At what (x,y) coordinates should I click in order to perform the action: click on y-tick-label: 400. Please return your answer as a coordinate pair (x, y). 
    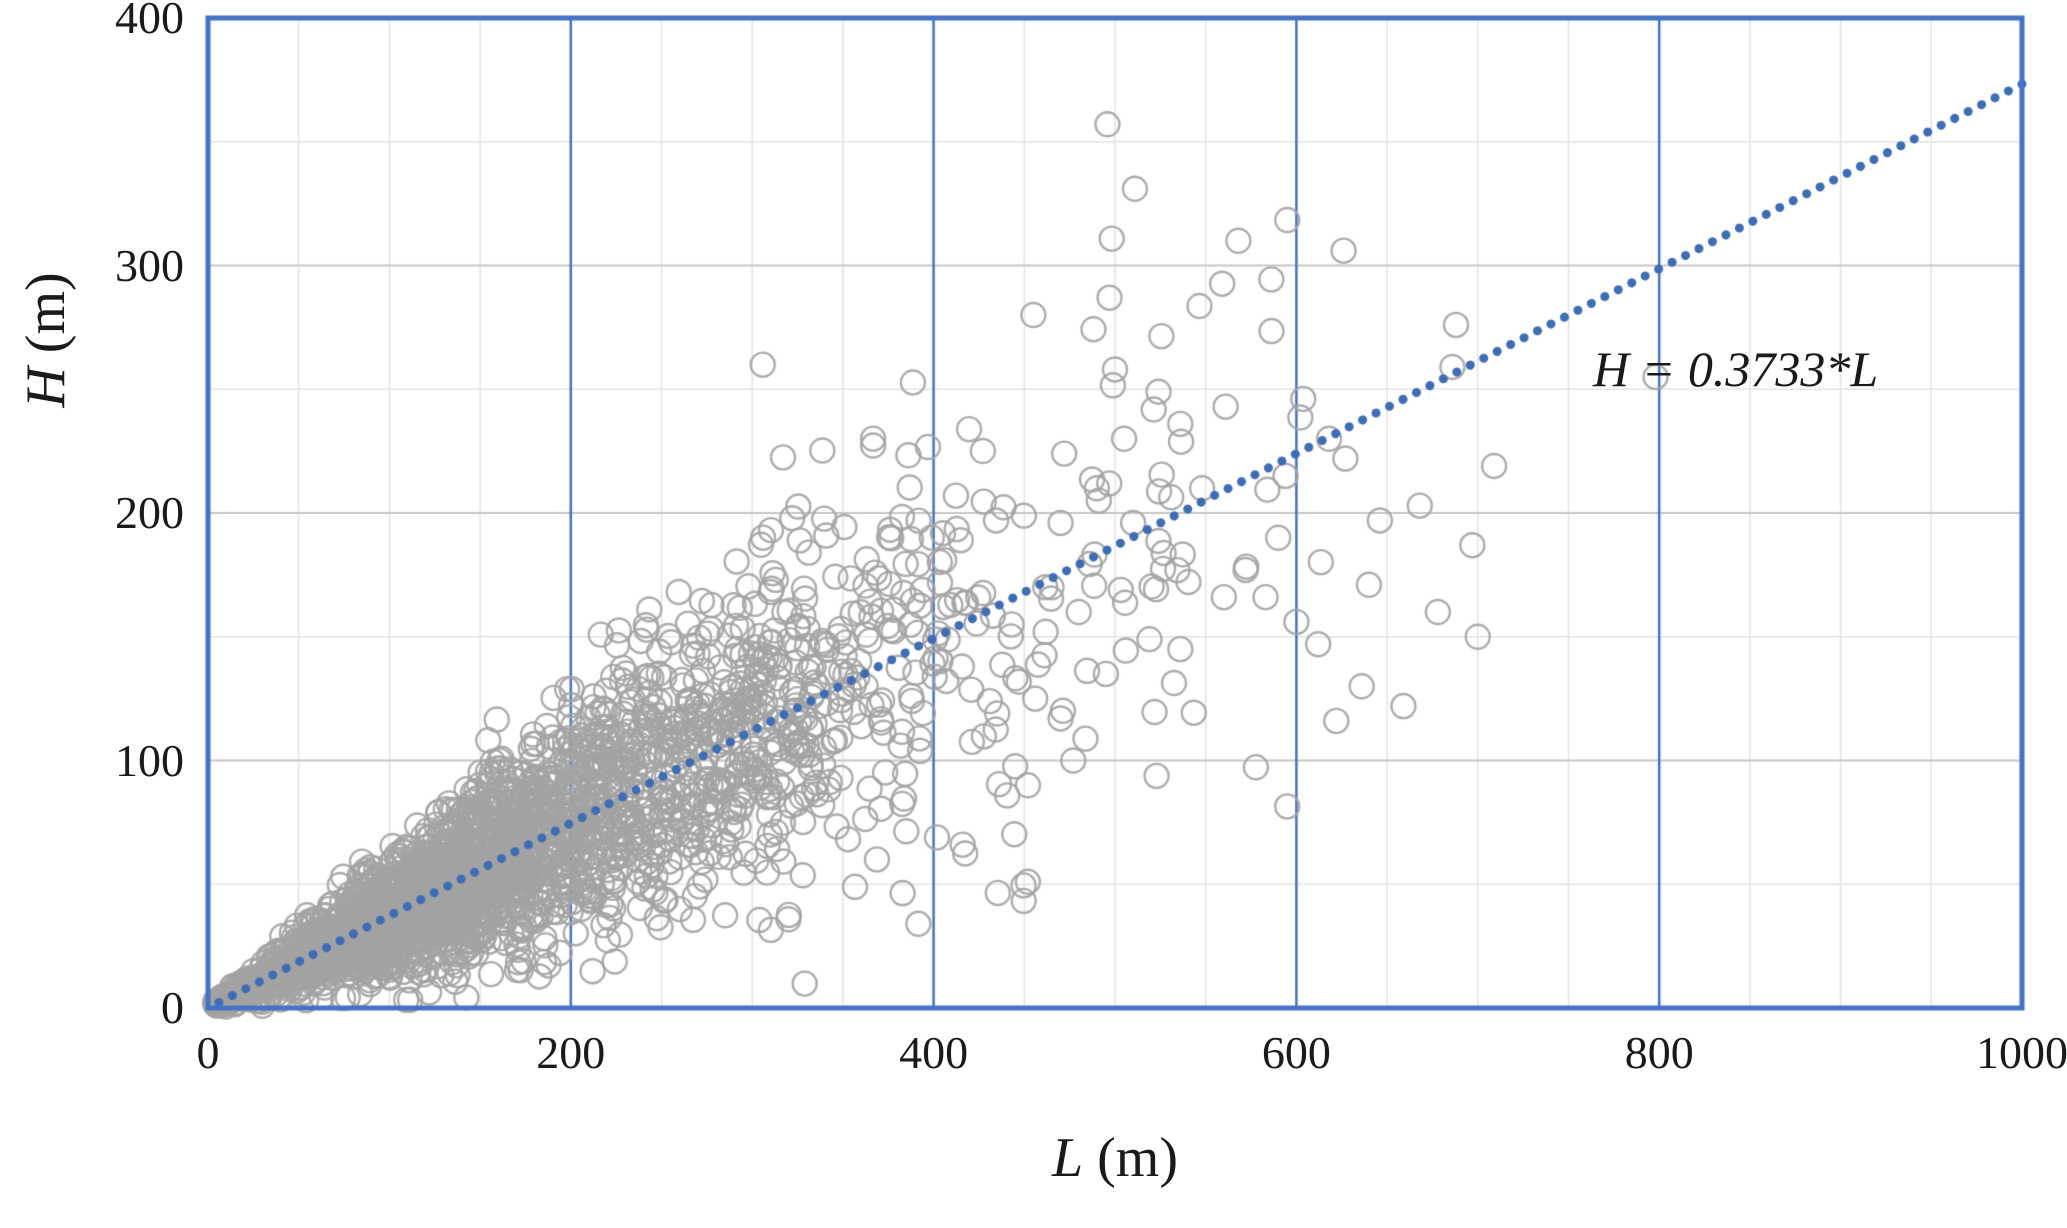
    Looking at the image, I should click on (149, 21).